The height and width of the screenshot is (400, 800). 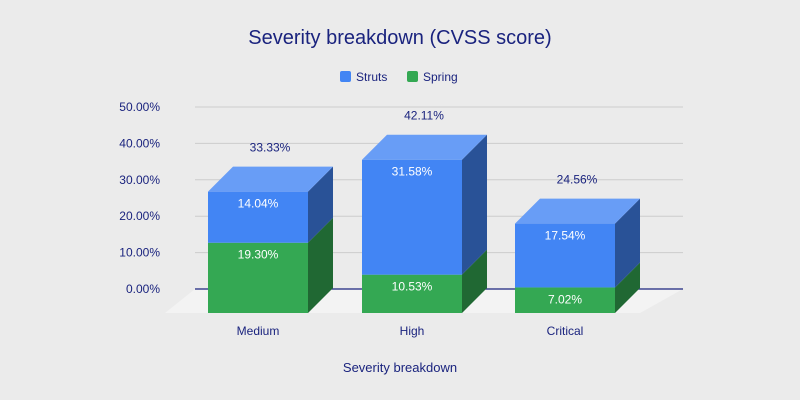 I want to click on y-tick-label: 50.00%, so click(x=139, y=107).